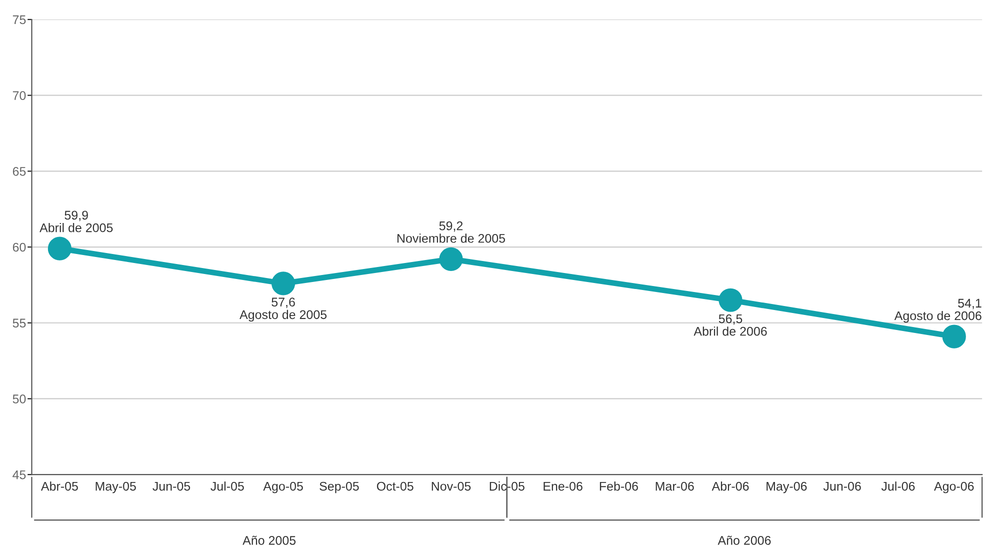 Image resolution: width=992 pixels, height=557 pixels. I want to click on annotation: Agosto de 2005, so click(283, 316).